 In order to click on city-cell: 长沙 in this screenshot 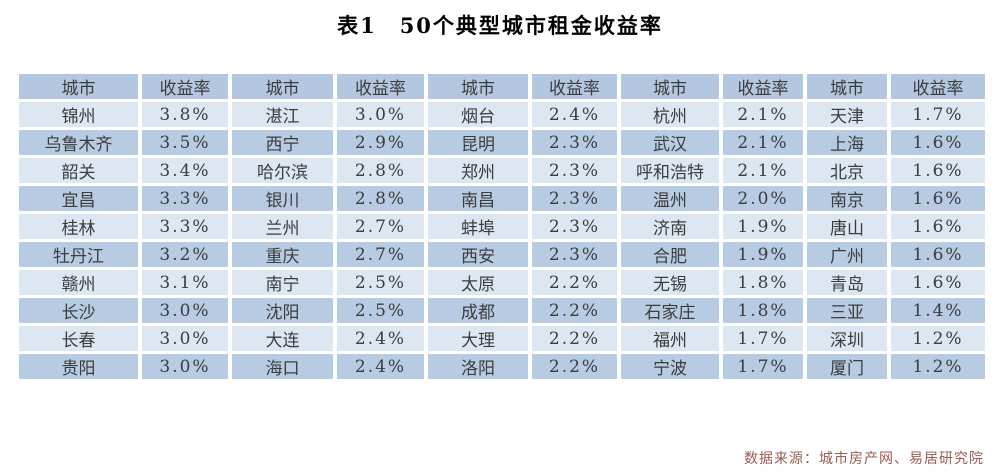, I will do `click(78, 310)`.